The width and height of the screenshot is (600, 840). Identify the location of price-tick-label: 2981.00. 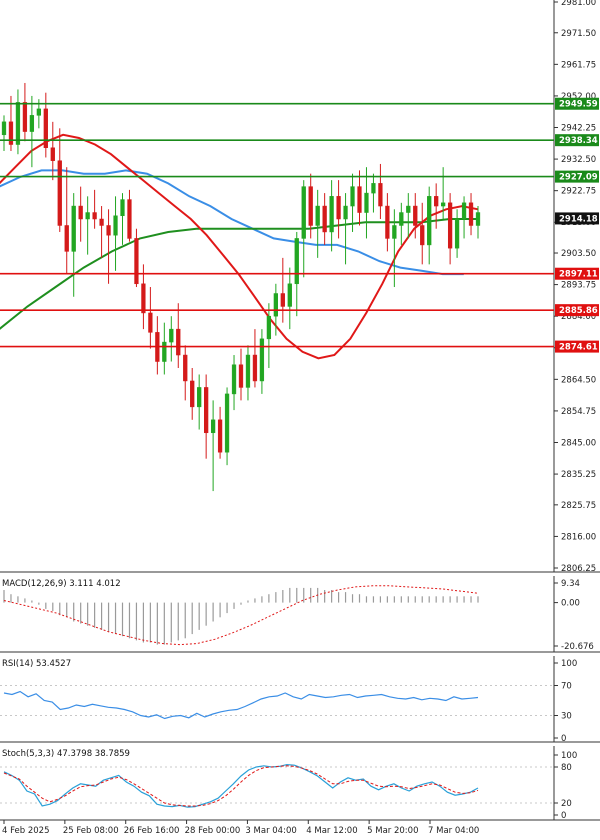
(578, 4).